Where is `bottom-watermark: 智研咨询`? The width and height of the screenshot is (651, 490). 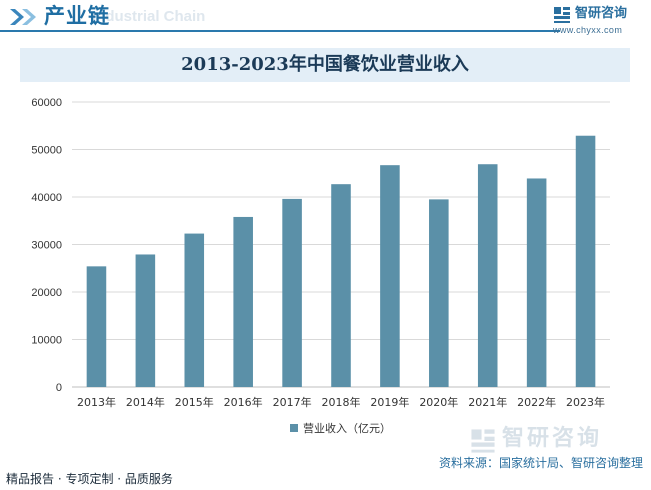 bottom-watermark: 智研咨询 is located at coordinates (551, 440).